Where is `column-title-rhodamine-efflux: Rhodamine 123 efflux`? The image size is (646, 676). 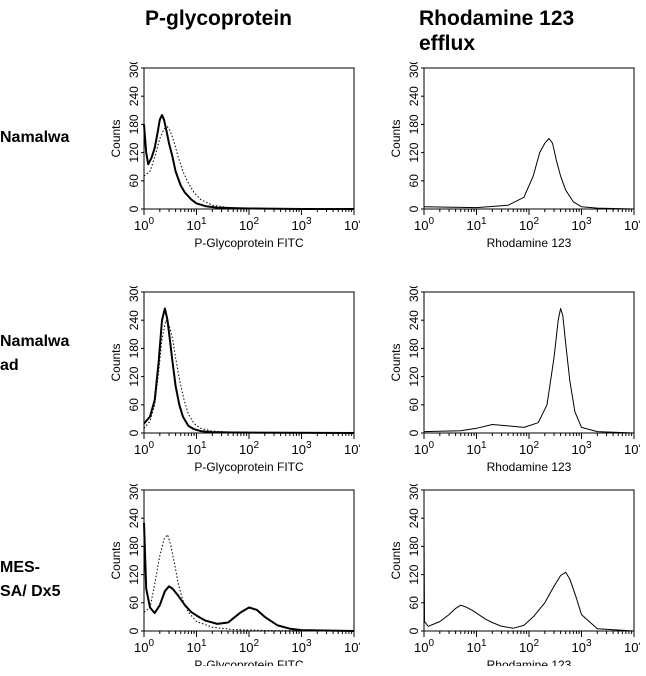
column-title-rhodamine-efflux: Rhodamine 123 efflux is located at coordinates (497, 31).